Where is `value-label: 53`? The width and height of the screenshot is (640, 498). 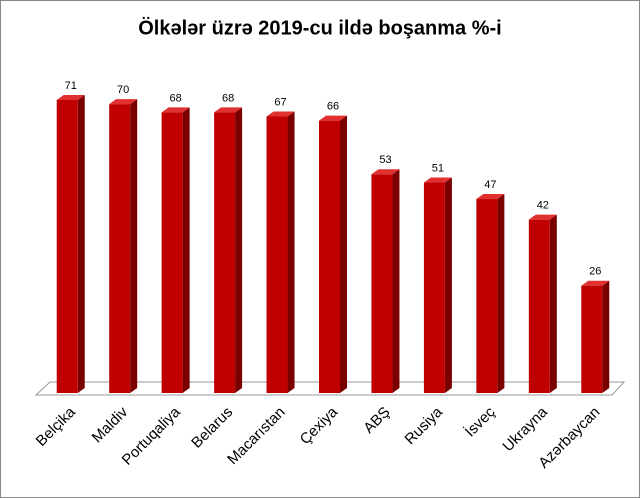
value-label: 53 is located at coordinates (385, 160).